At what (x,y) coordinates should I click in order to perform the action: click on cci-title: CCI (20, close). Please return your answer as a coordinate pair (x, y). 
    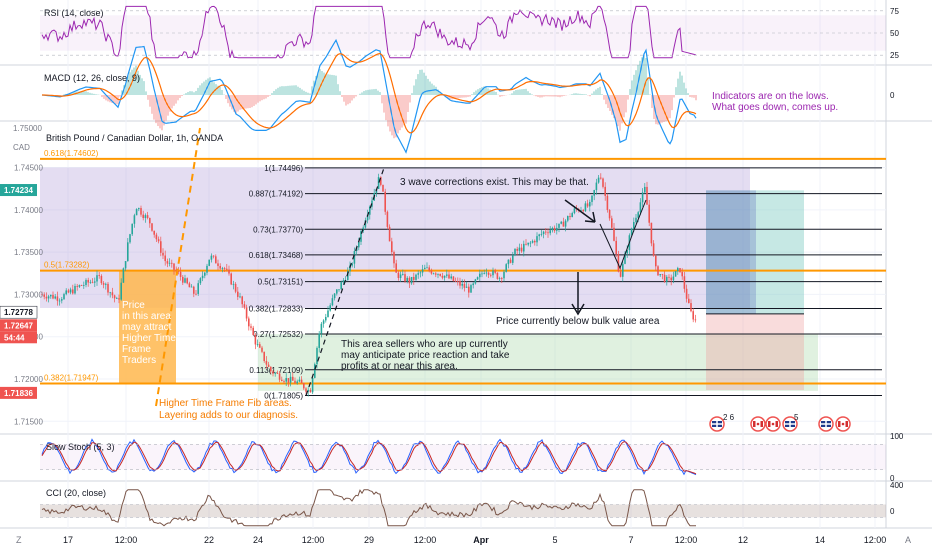
    Looking at the image, I should click on (76, 493).